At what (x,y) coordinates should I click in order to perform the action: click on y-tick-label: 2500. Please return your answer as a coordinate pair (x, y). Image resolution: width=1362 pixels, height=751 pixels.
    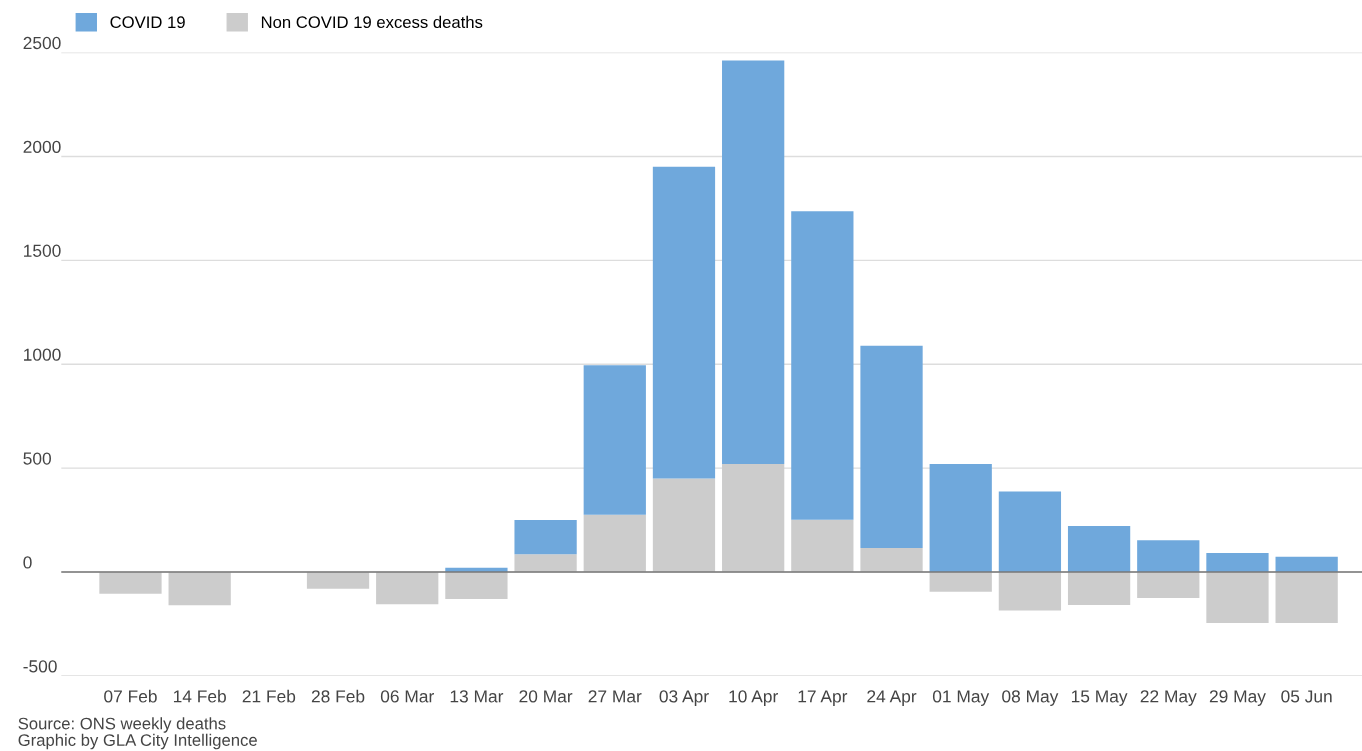
    Looking at the image, I should click on (42, 43).